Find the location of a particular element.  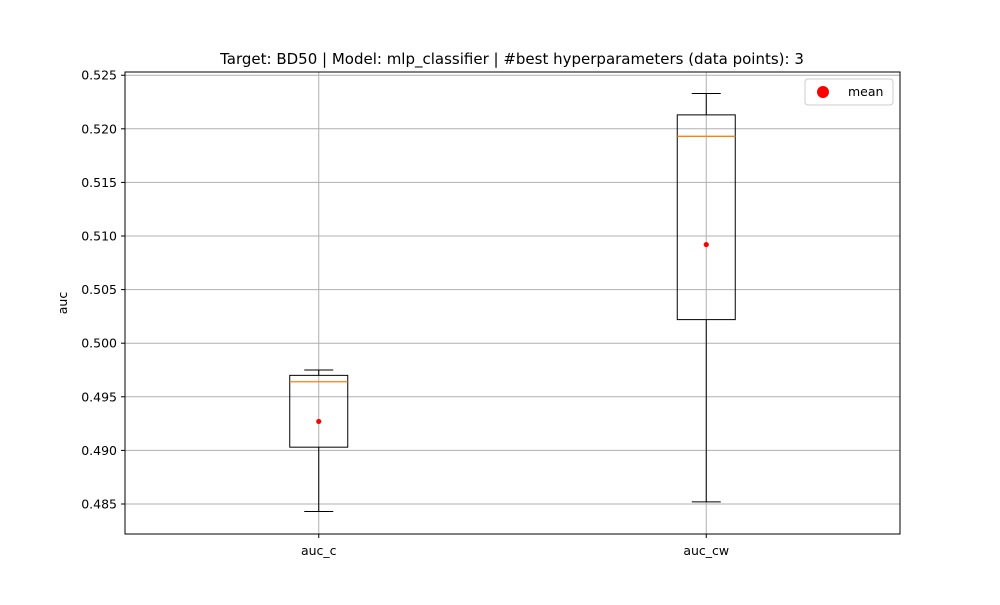

y-axis-label: auc is located at coordinates (62, 303).